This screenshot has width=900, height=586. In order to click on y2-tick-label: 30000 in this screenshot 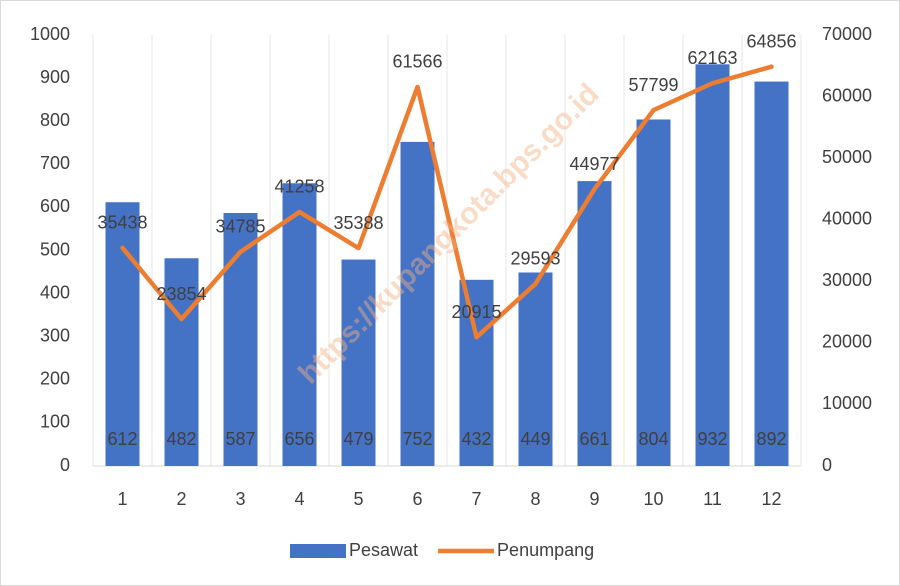, I will do `click(847, 280)`.